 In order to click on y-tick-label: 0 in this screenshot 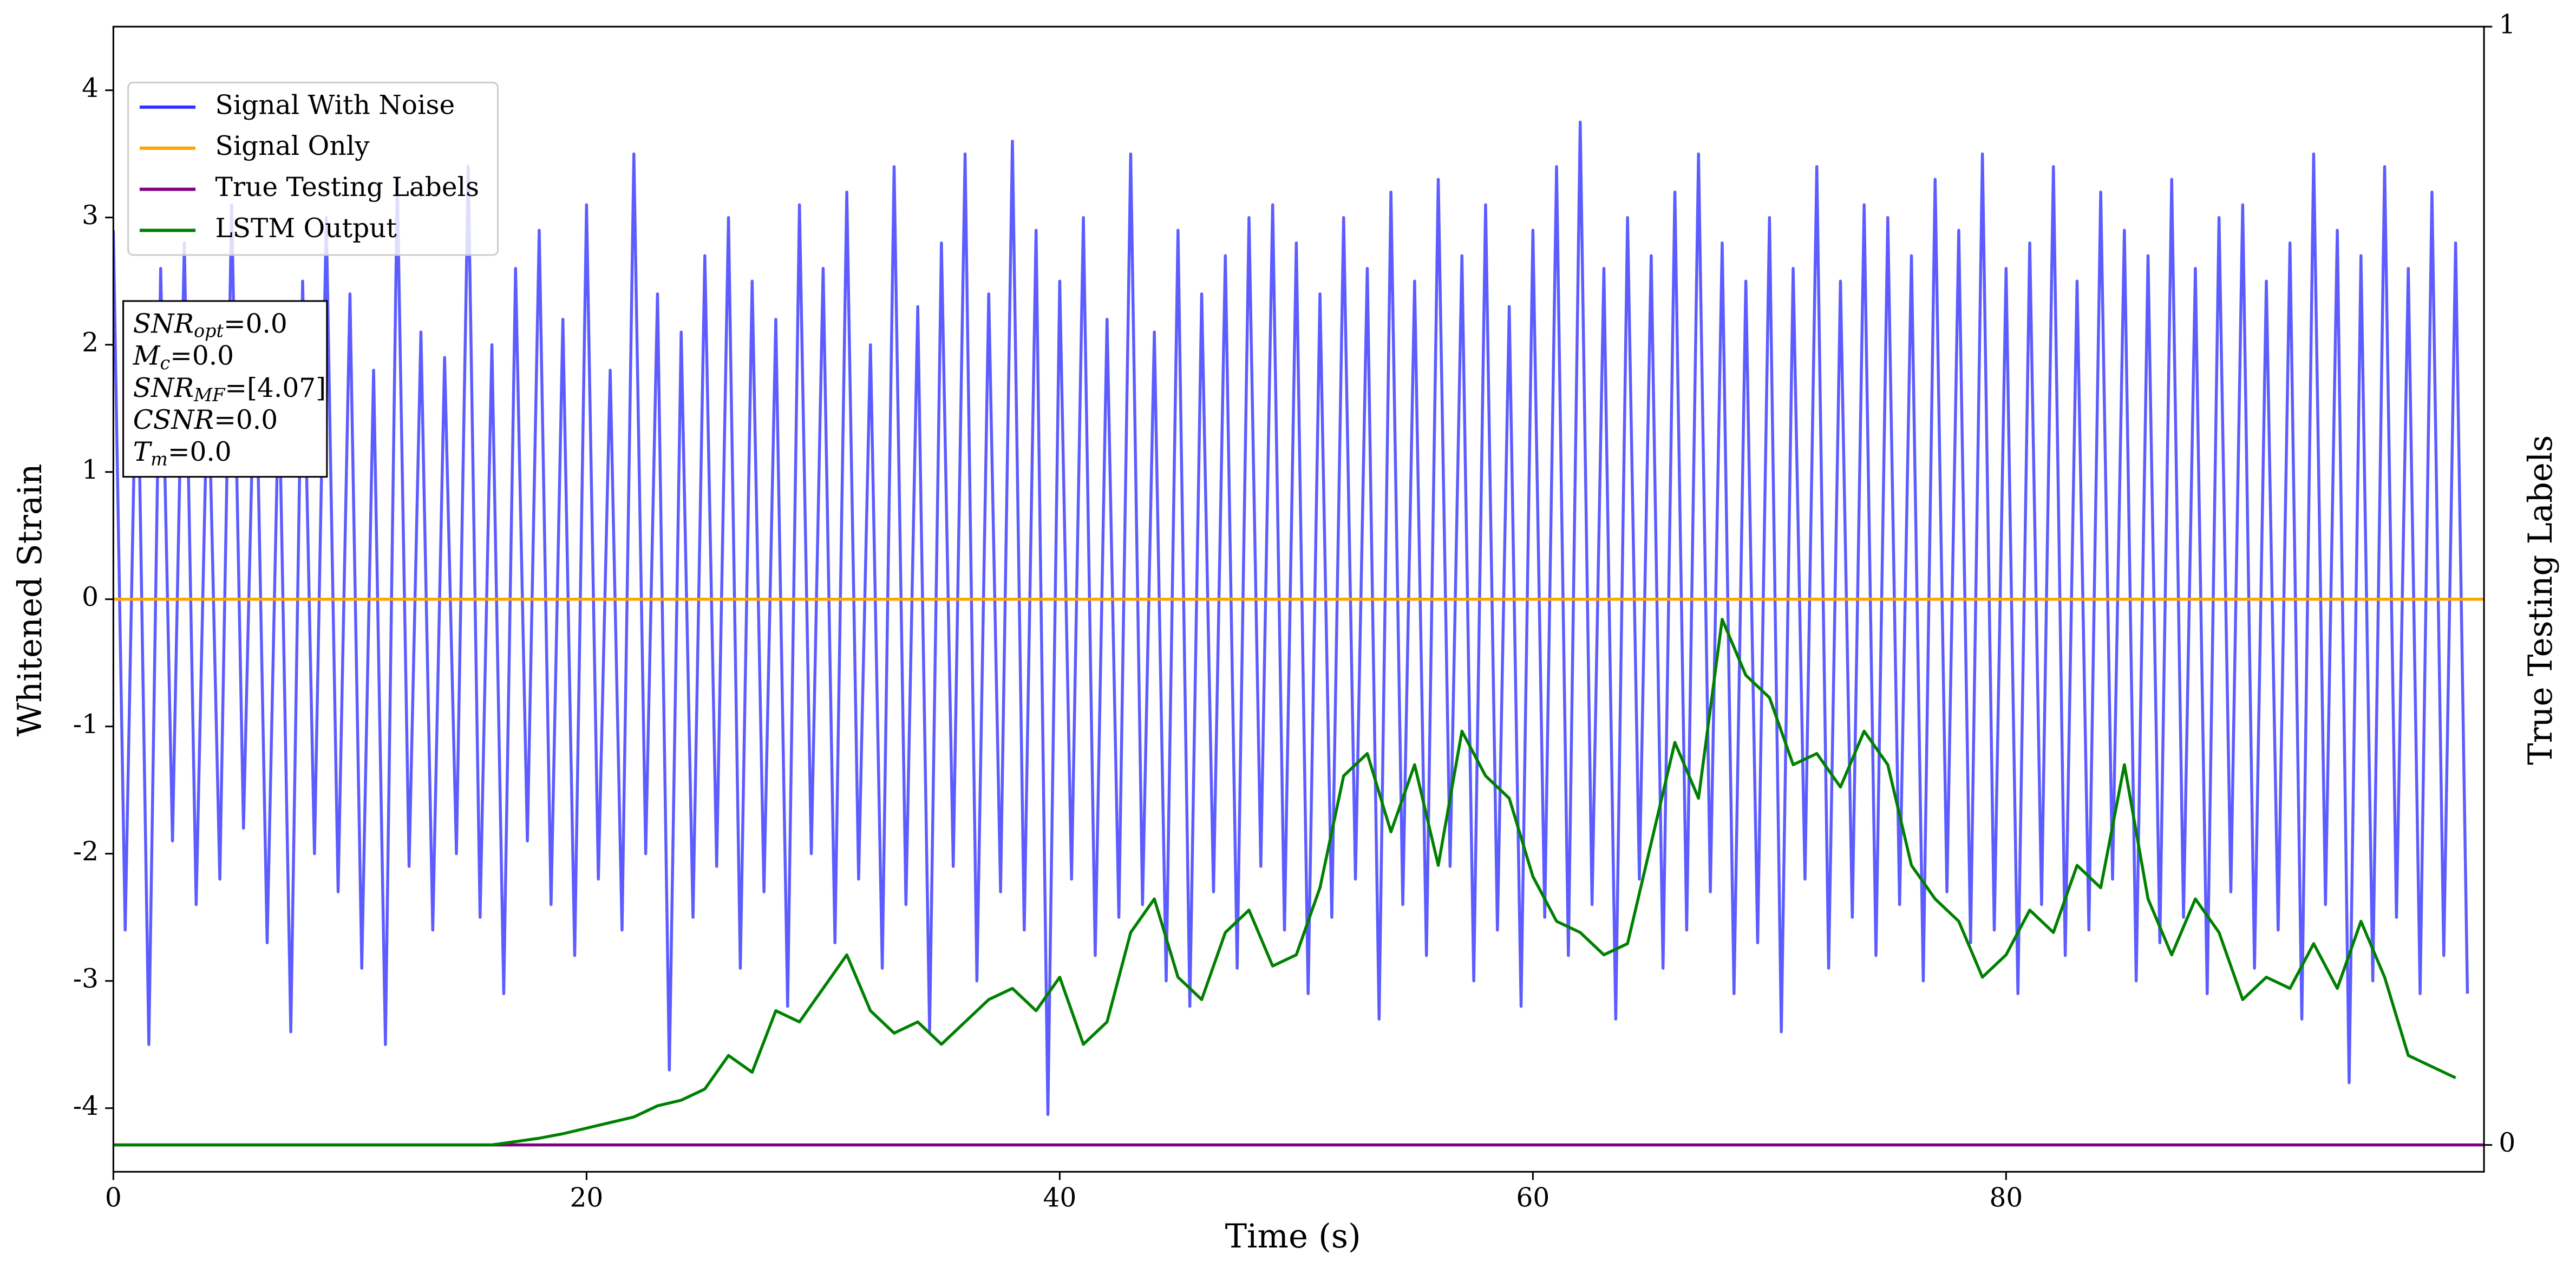, I will do `click(90, 597)`.